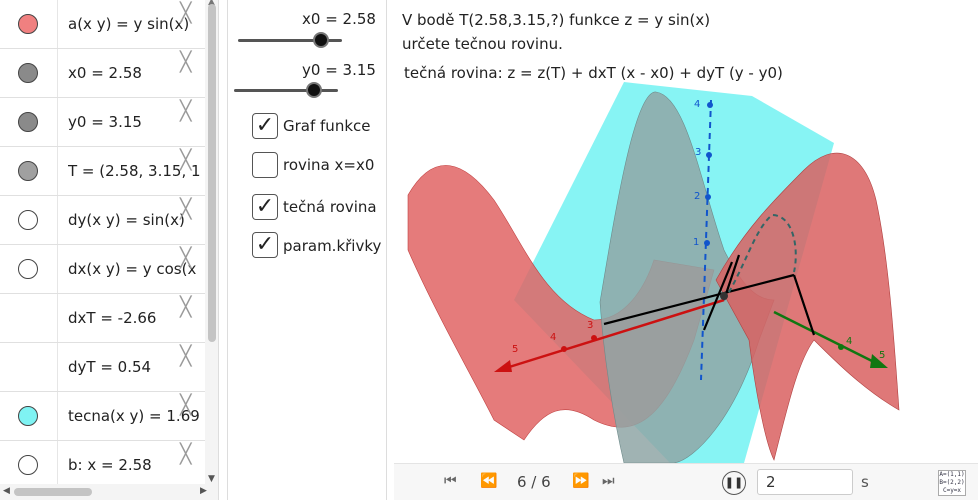  Describe the element at coordinates (865, 482) in the screenshot. I see `speed-unit: s` at that location.